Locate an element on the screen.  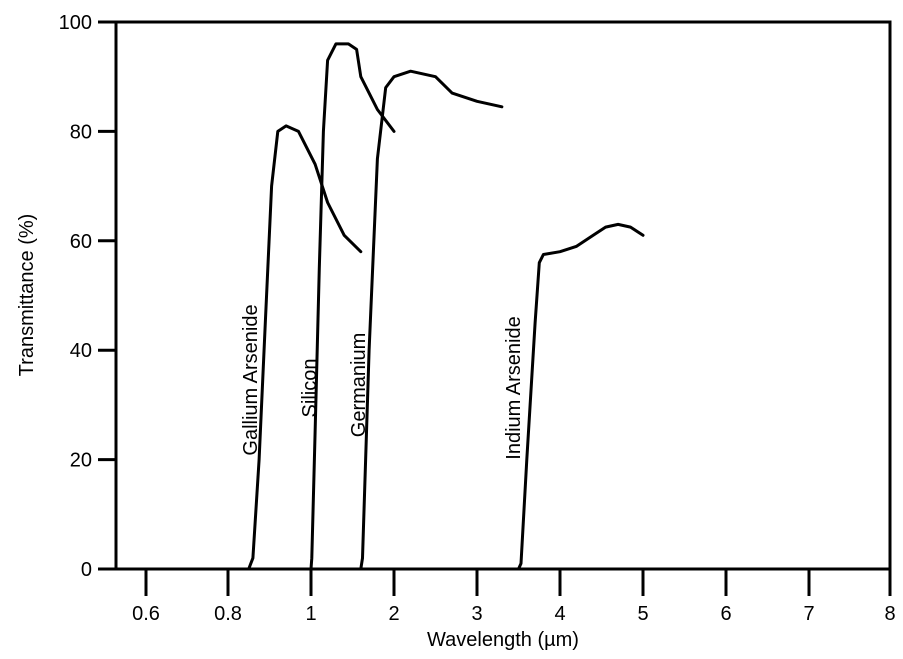
series-gallium-arsenide-line is located at coordinates (305, 347).